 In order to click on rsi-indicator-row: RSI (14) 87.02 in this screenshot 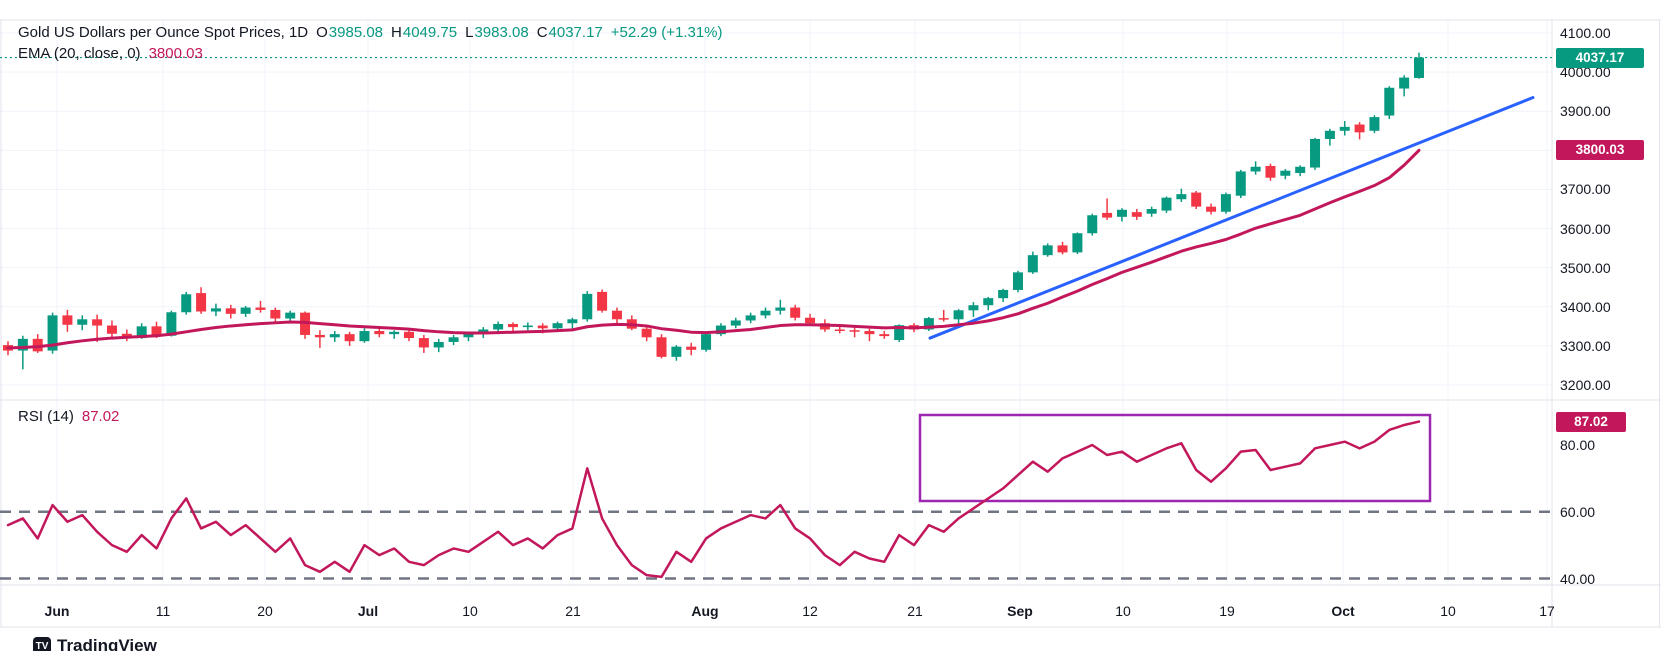, I will do `click(68, 416)`.